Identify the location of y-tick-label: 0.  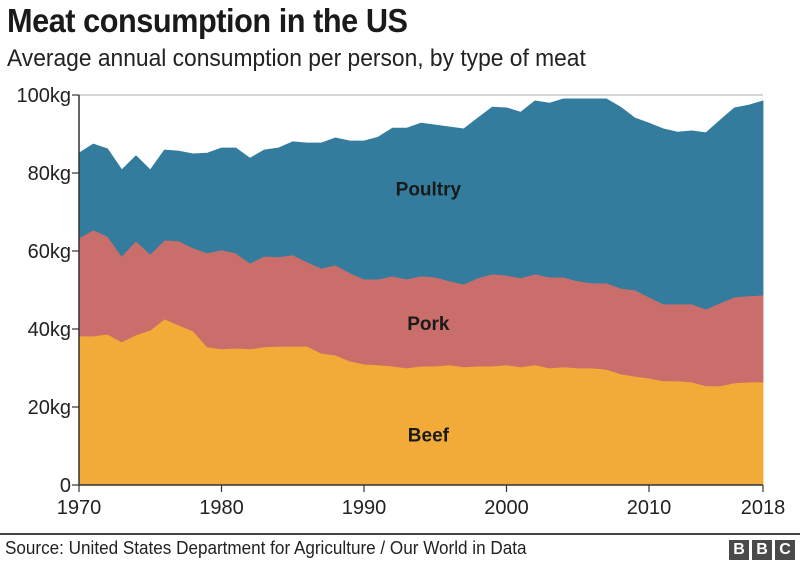
(65, 486).